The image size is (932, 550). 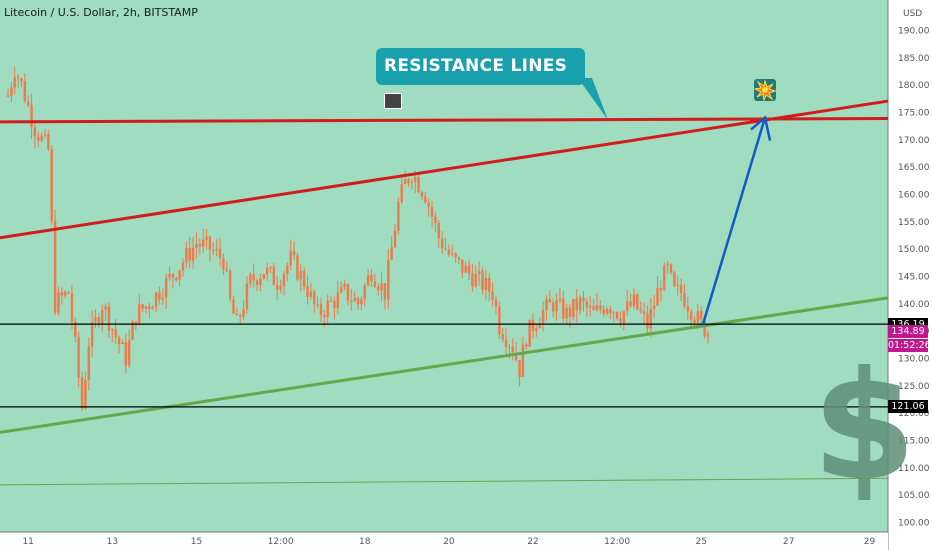 I want to click on price-tag: 01:52:26, so click(x=909, y=346).